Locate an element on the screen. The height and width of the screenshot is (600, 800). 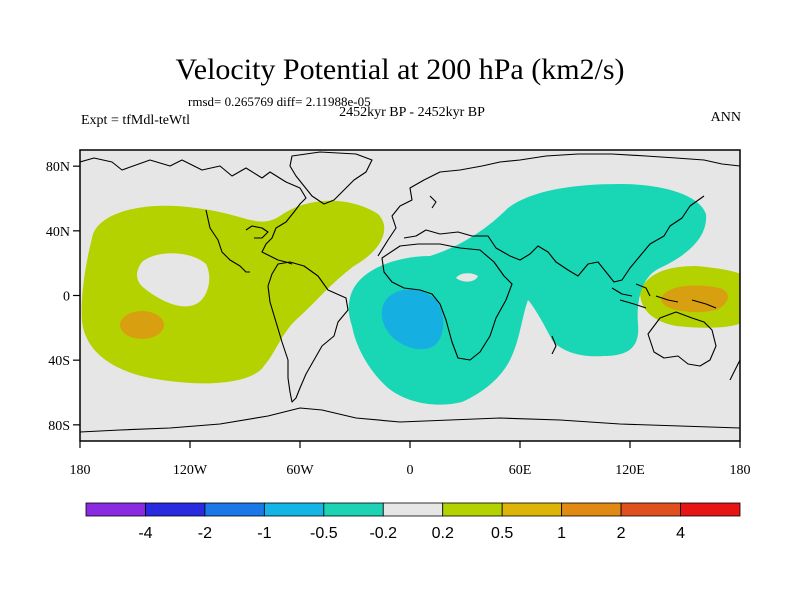
y-tick-label: 80N is located at coordinates (58, 167).